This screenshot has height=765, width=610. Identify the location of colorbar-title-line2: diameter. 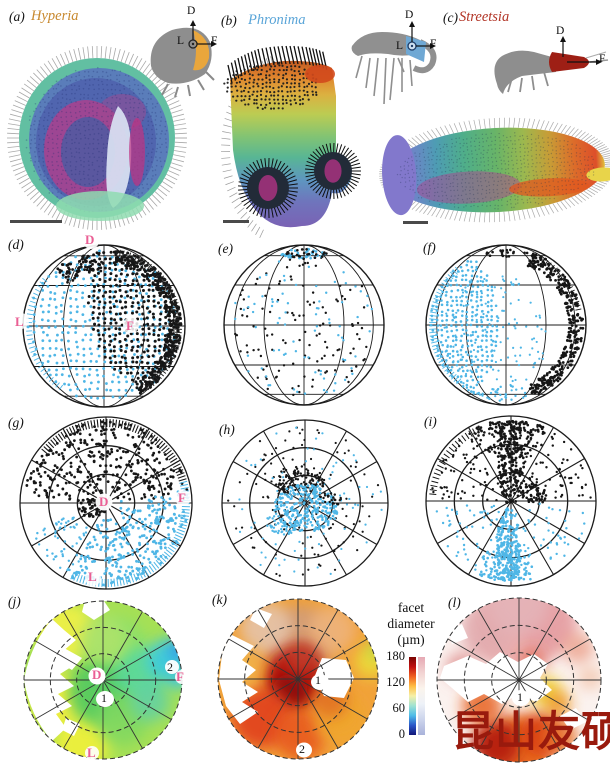
(411, 623).